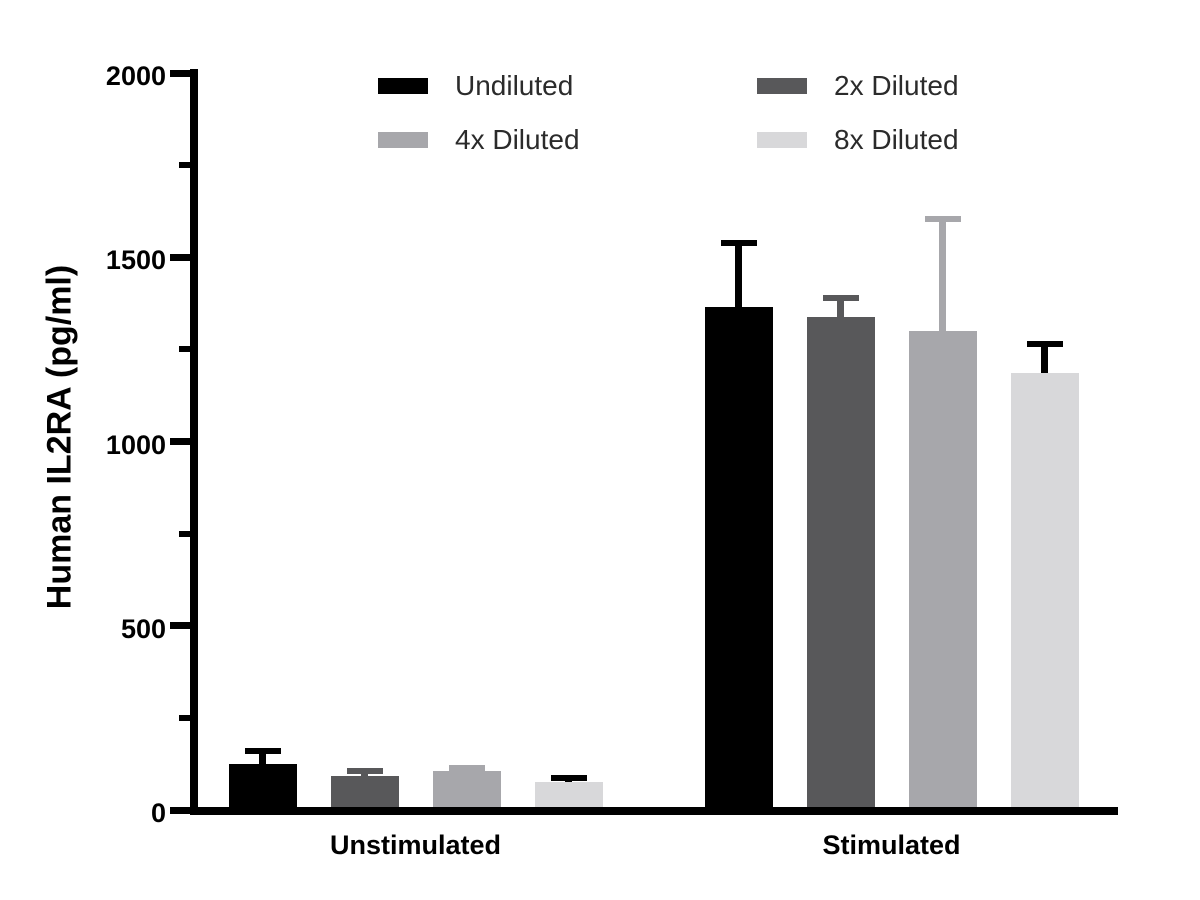 Image resolution: width=1200 pixels, height=900 pixels. Describe the element at coordinates (896, 139) in the screenshot. I see `legend-label-8x-diluted: 8x Diluted` at that location.